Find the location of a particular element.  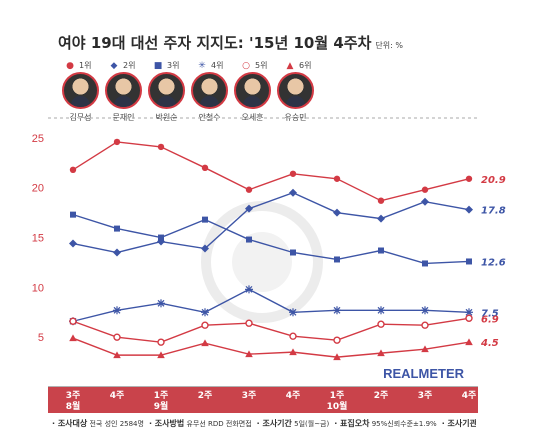

candidate-name: 박원순 is located at coordinates (166, 117).